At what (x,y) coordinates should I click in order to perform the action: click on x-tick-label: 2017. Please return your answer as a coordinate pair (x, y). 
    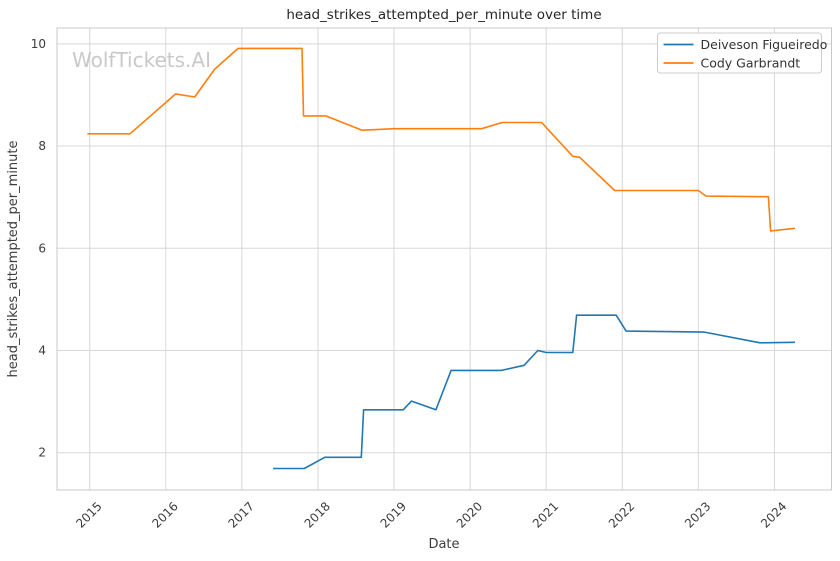
    Looking at the image, I should click on (240, 514).